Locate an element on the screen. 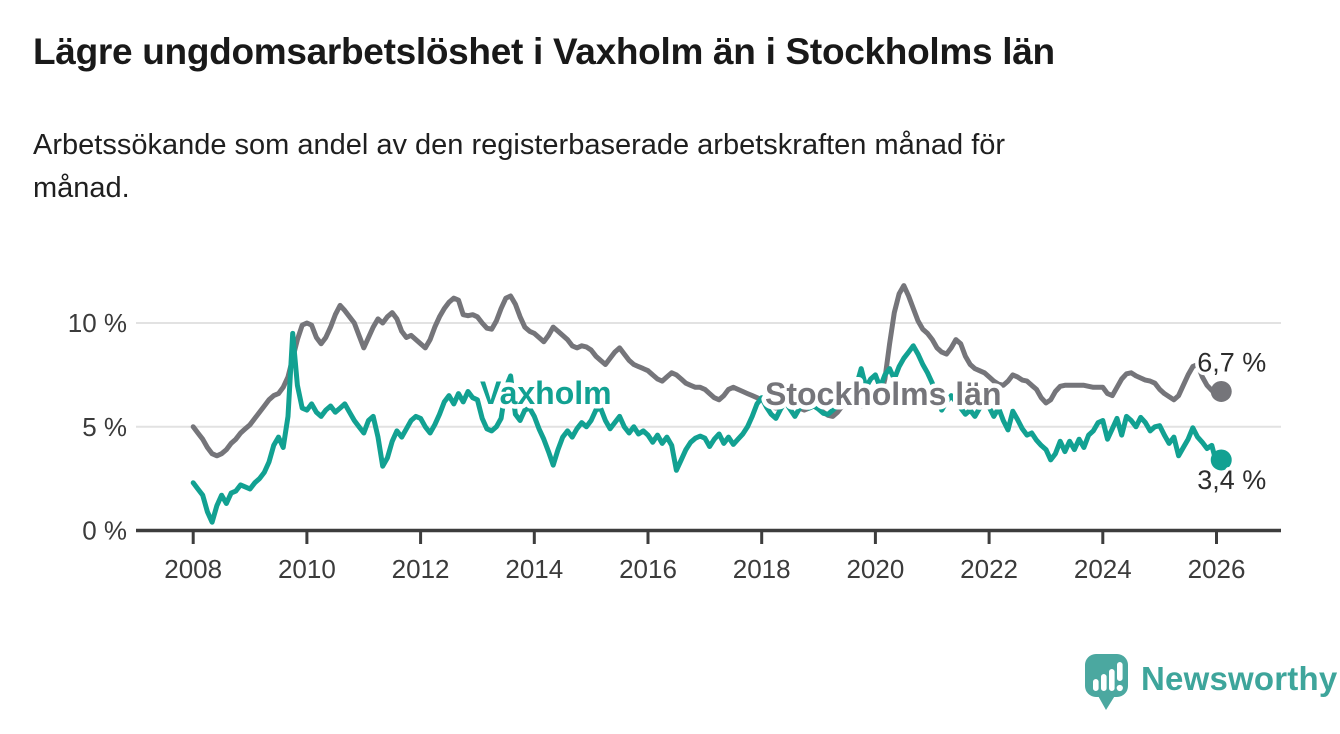 The image size is (1340, 734). x-axis-tick-label: 2012 is located at coordinates (421, 569).